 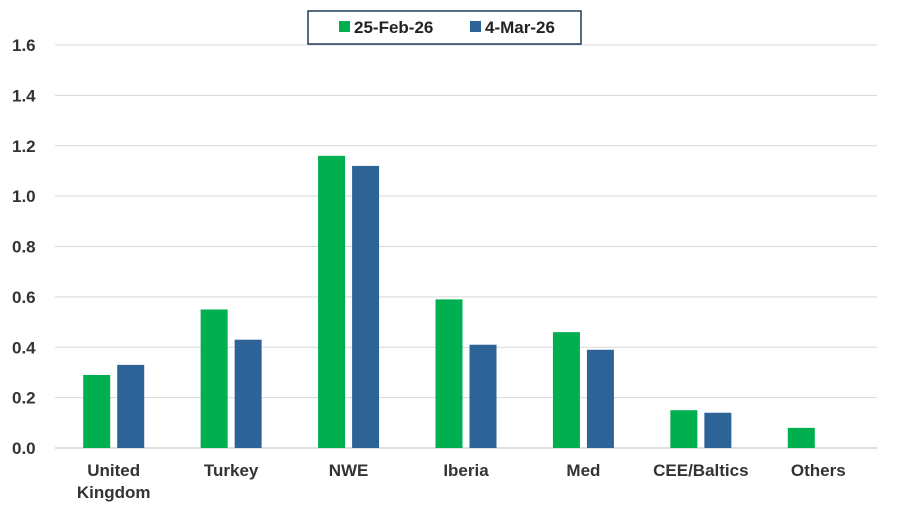 What do you see at coordinates (24, 146) in the screenshot?
I see `y-tick-label: 1.2` at bounding box center [24, 146].